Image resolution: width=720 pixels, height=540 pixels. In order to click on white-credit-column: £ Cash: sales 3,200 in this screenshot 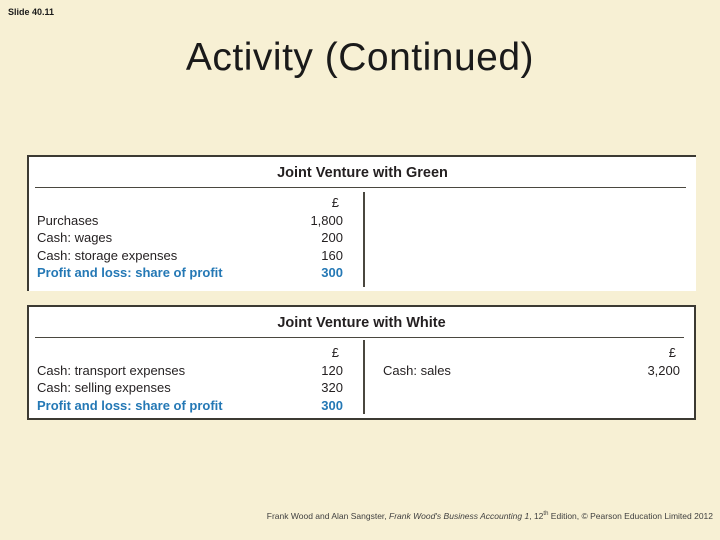, I will do `click(529, 361)`.